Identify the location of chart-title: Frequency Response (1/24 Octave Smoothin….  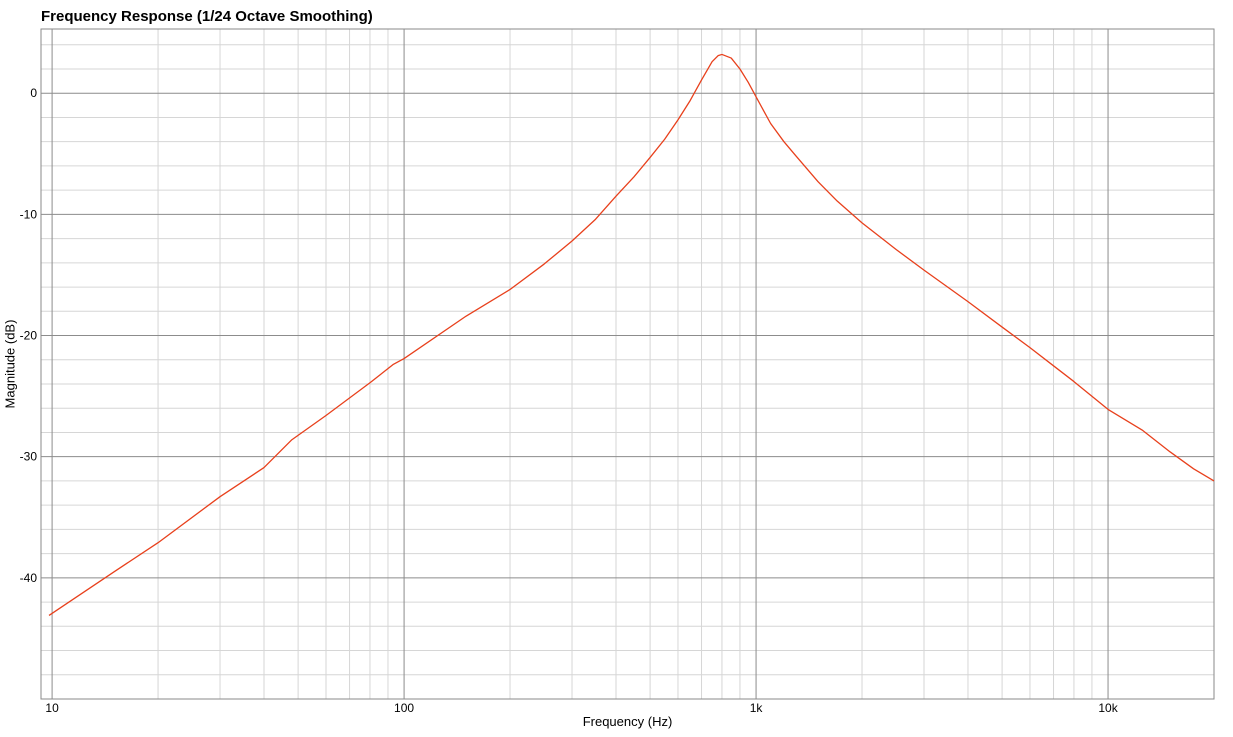
(207, 16).